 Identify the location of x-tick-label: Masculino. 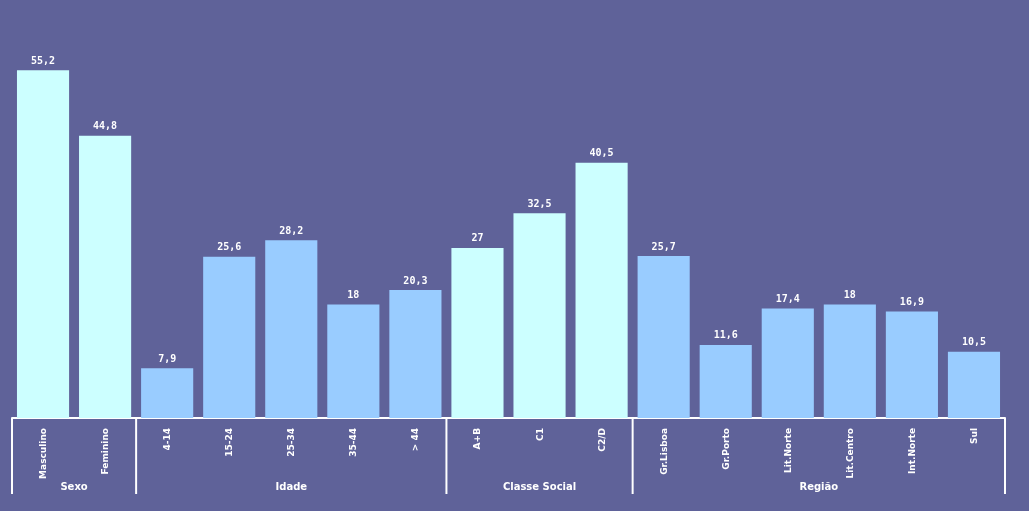
(43, 453).